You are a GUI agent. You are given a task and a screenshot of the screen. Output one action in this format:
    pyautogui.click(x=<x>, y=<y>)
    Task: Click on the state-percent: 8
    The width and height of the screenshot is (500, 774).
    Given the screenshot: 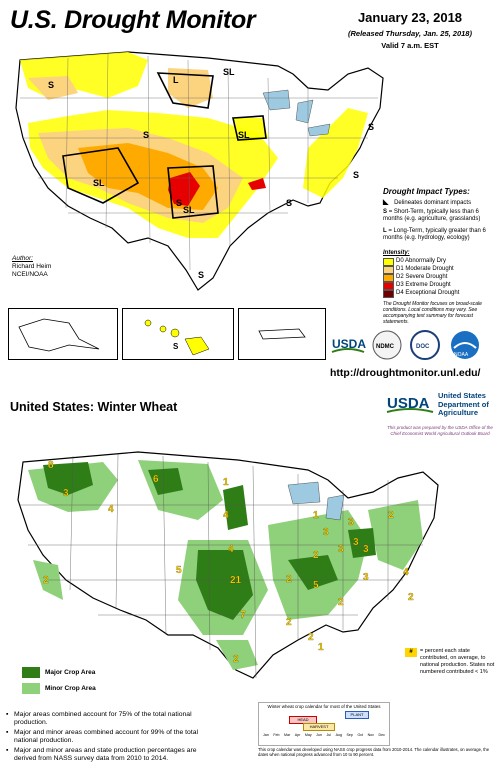 What is the action you would take?
    pyautogui.click(x=51, y=465)
    